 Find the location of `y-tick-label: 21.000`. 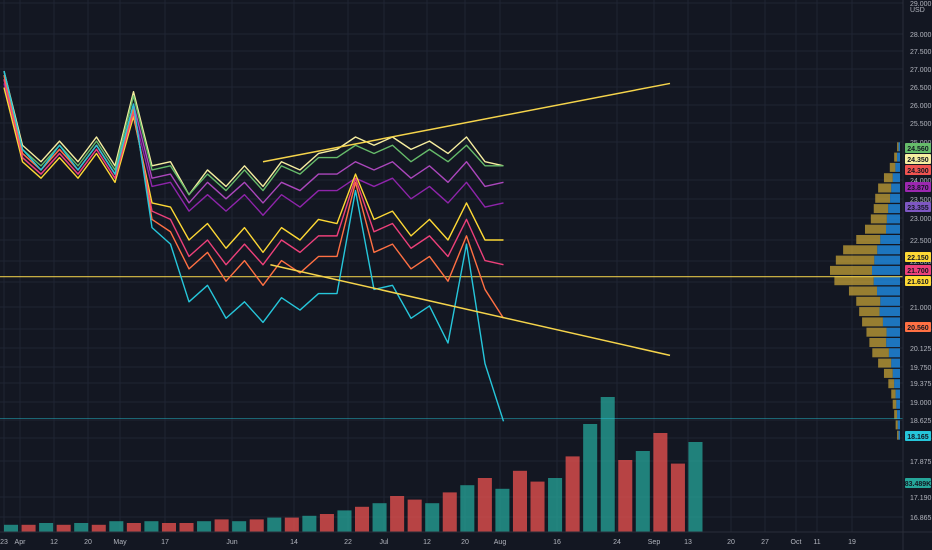

y-tick-label: 21.000 is located at coordinates (921, 308).